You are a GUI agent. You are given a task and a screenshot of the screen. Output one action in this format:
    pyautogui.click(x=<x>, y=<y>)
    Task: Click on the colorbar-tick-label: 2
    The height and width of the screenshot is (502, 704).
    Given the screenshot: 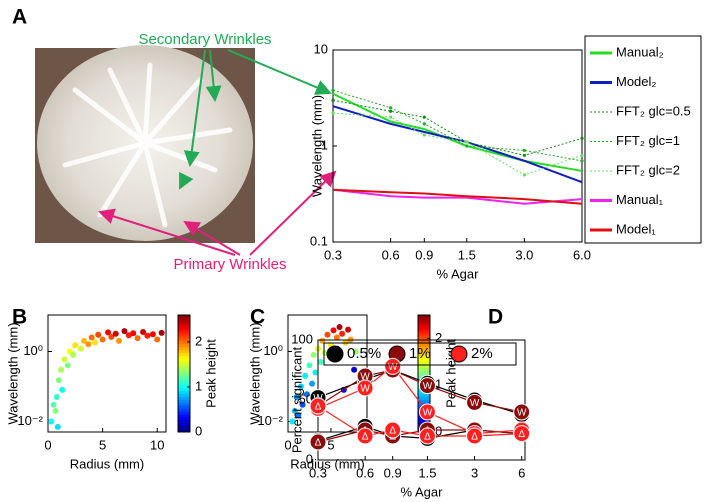 What is the action you would take?
    pyautogui.click(x=198, y=340)
    